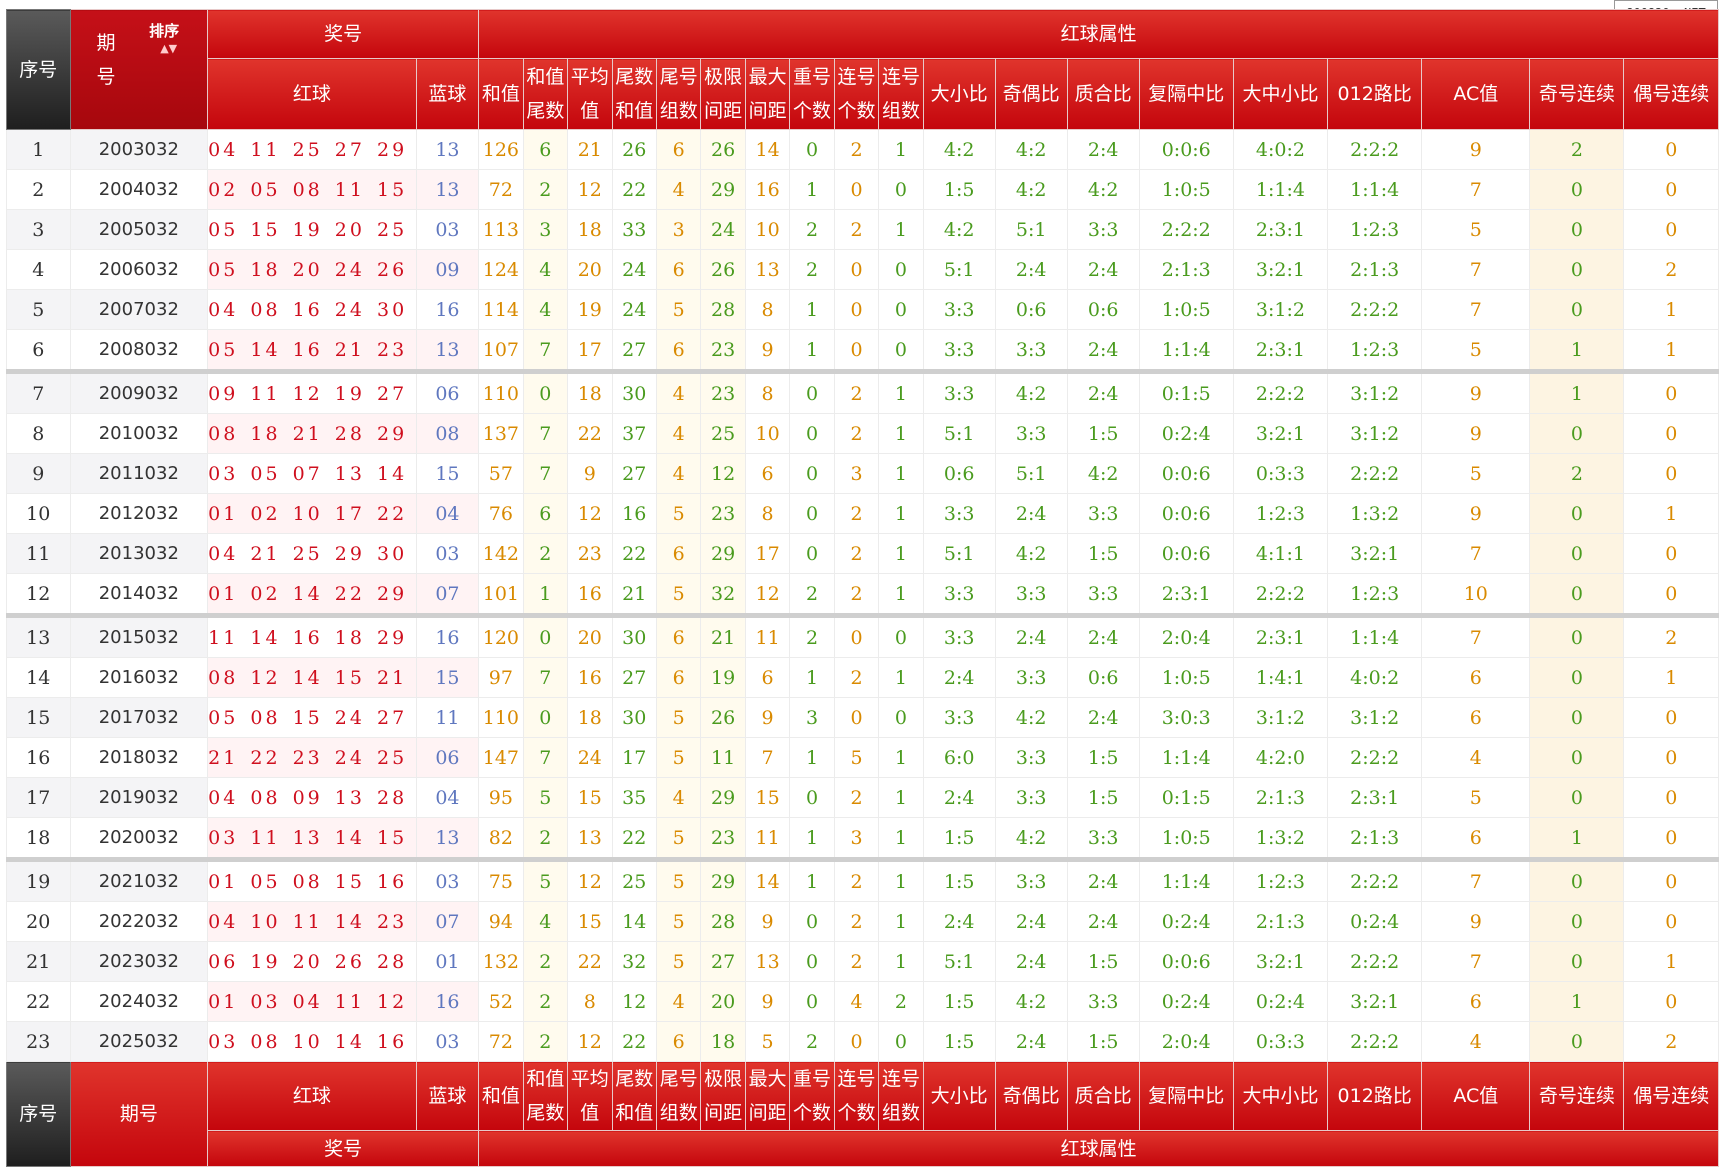 The image size is (1724, 1169). Describe the element at coordinates (1280, 553) in the screenshot. I see `cell-big-mid-small: 4:1:1` at that location.